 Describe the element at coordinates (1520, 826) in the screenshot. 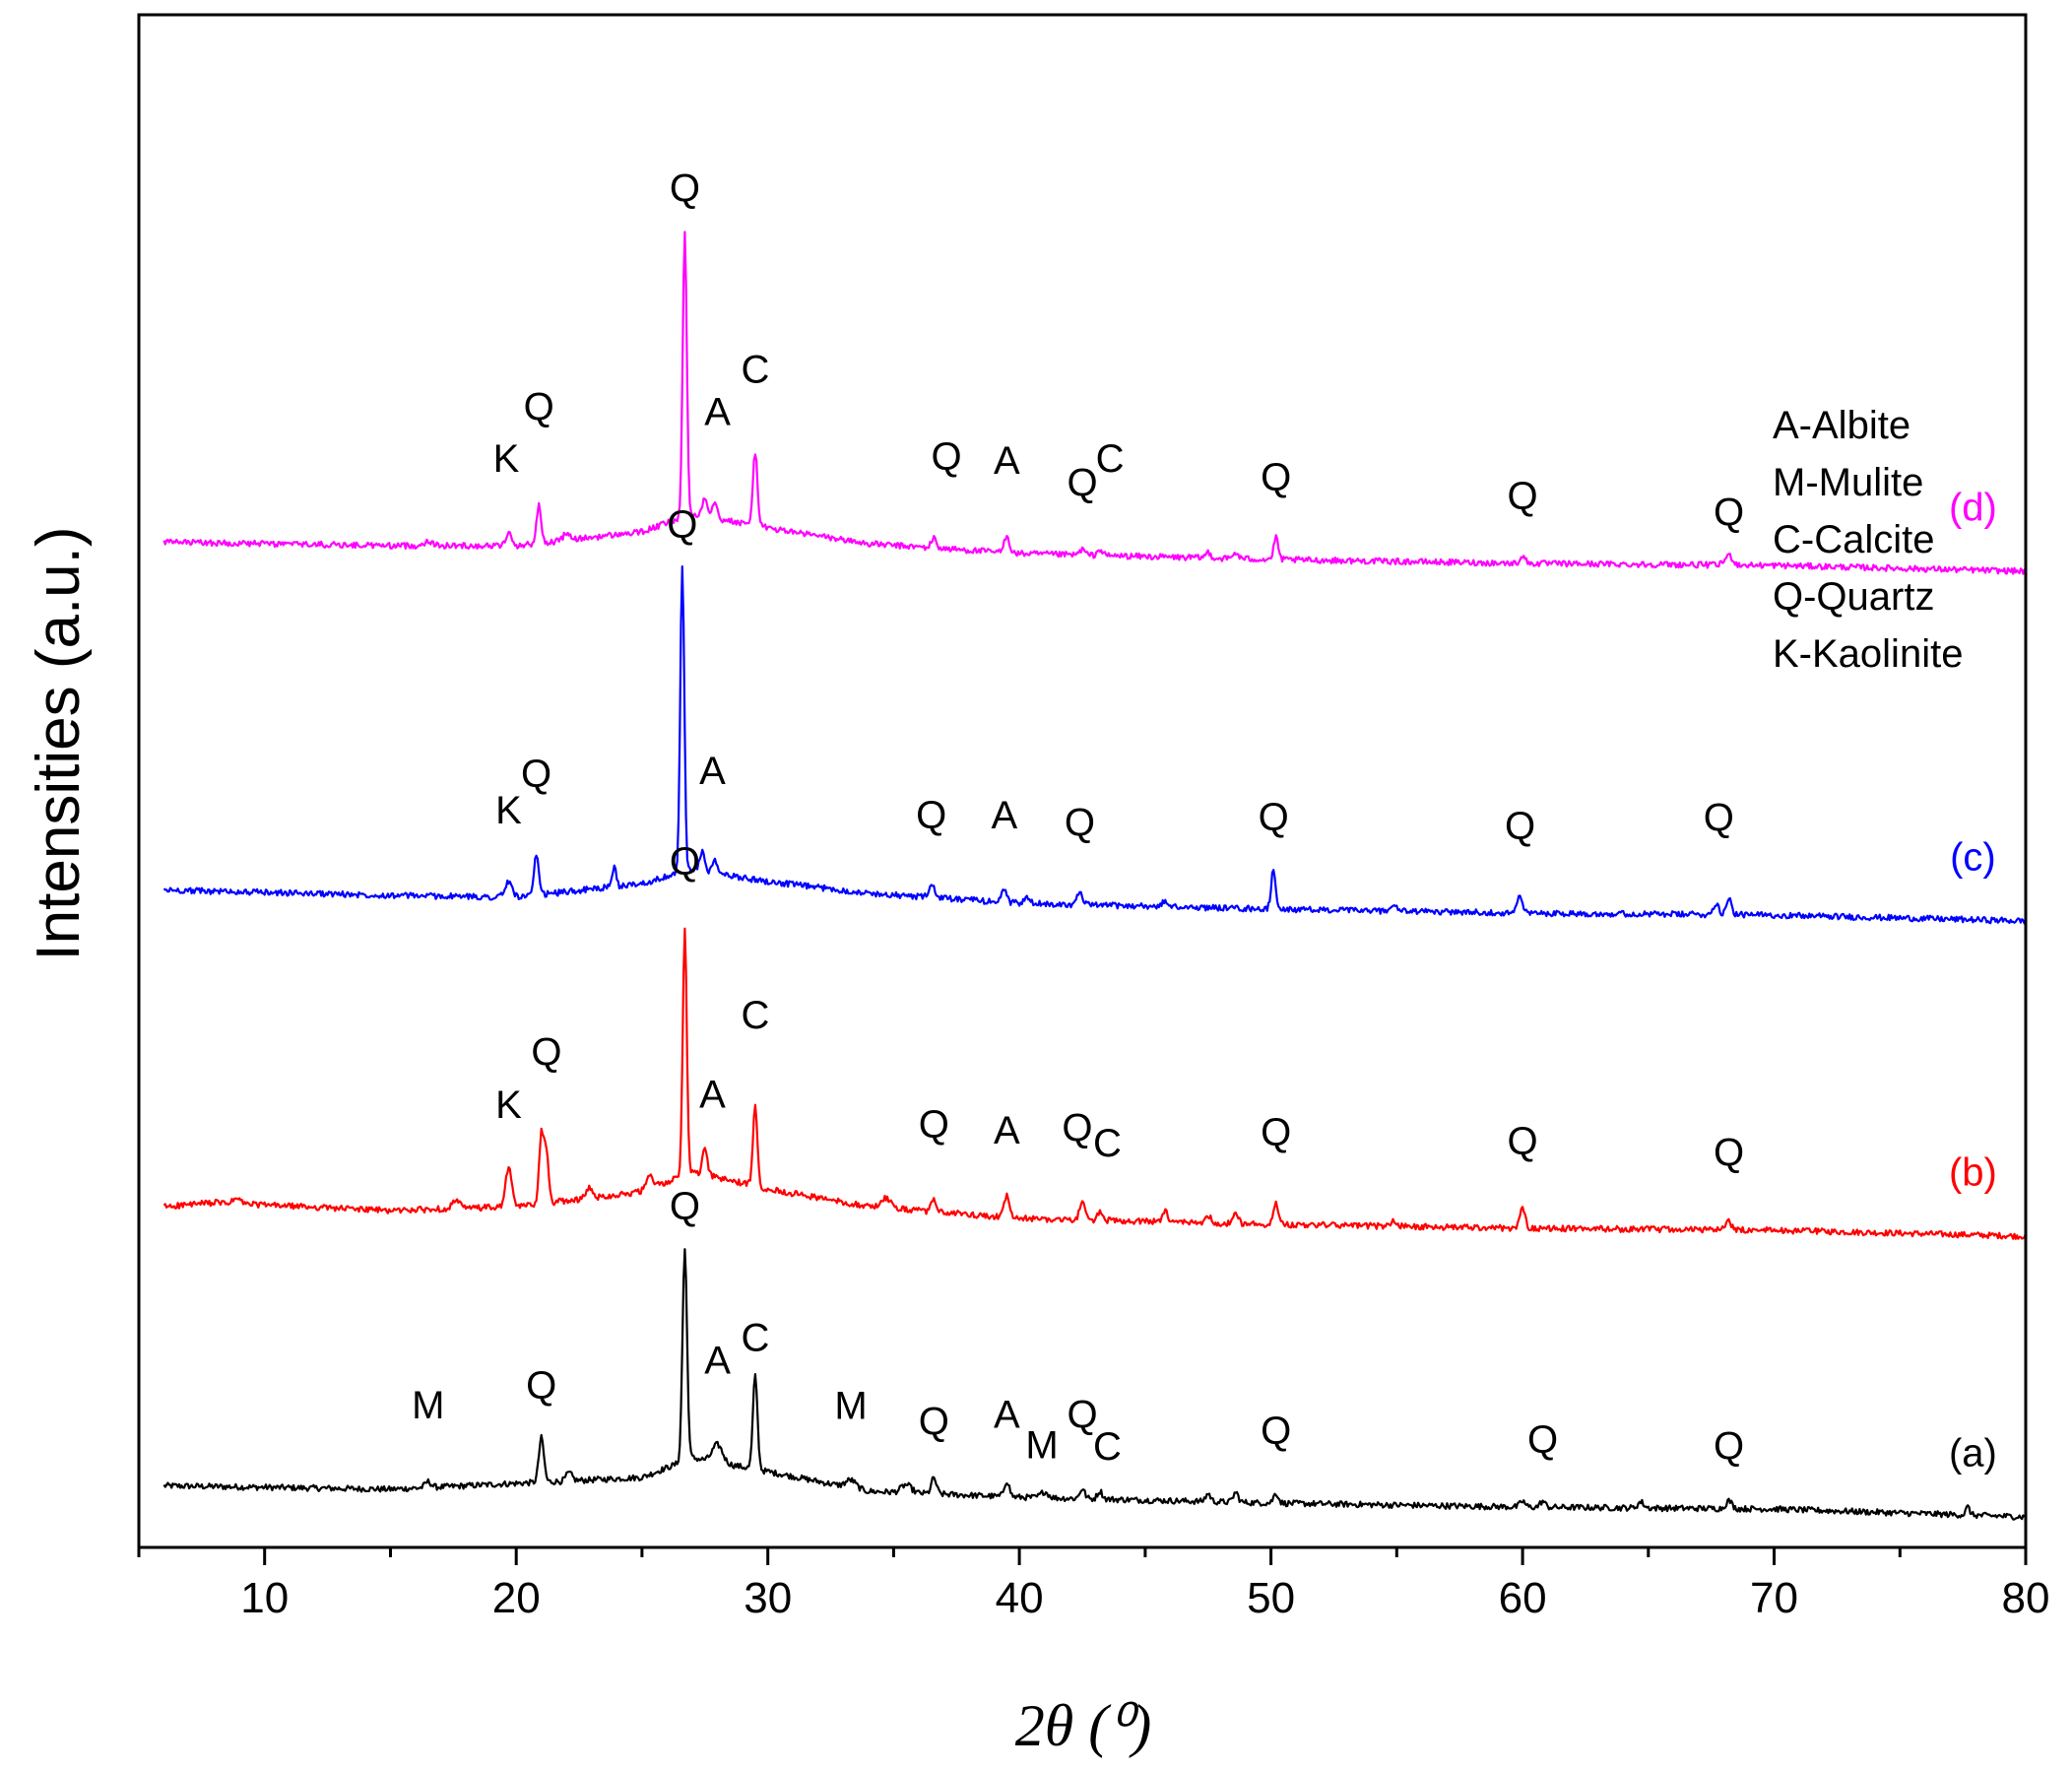

I see `peak-label-c-8: Q` at that location.